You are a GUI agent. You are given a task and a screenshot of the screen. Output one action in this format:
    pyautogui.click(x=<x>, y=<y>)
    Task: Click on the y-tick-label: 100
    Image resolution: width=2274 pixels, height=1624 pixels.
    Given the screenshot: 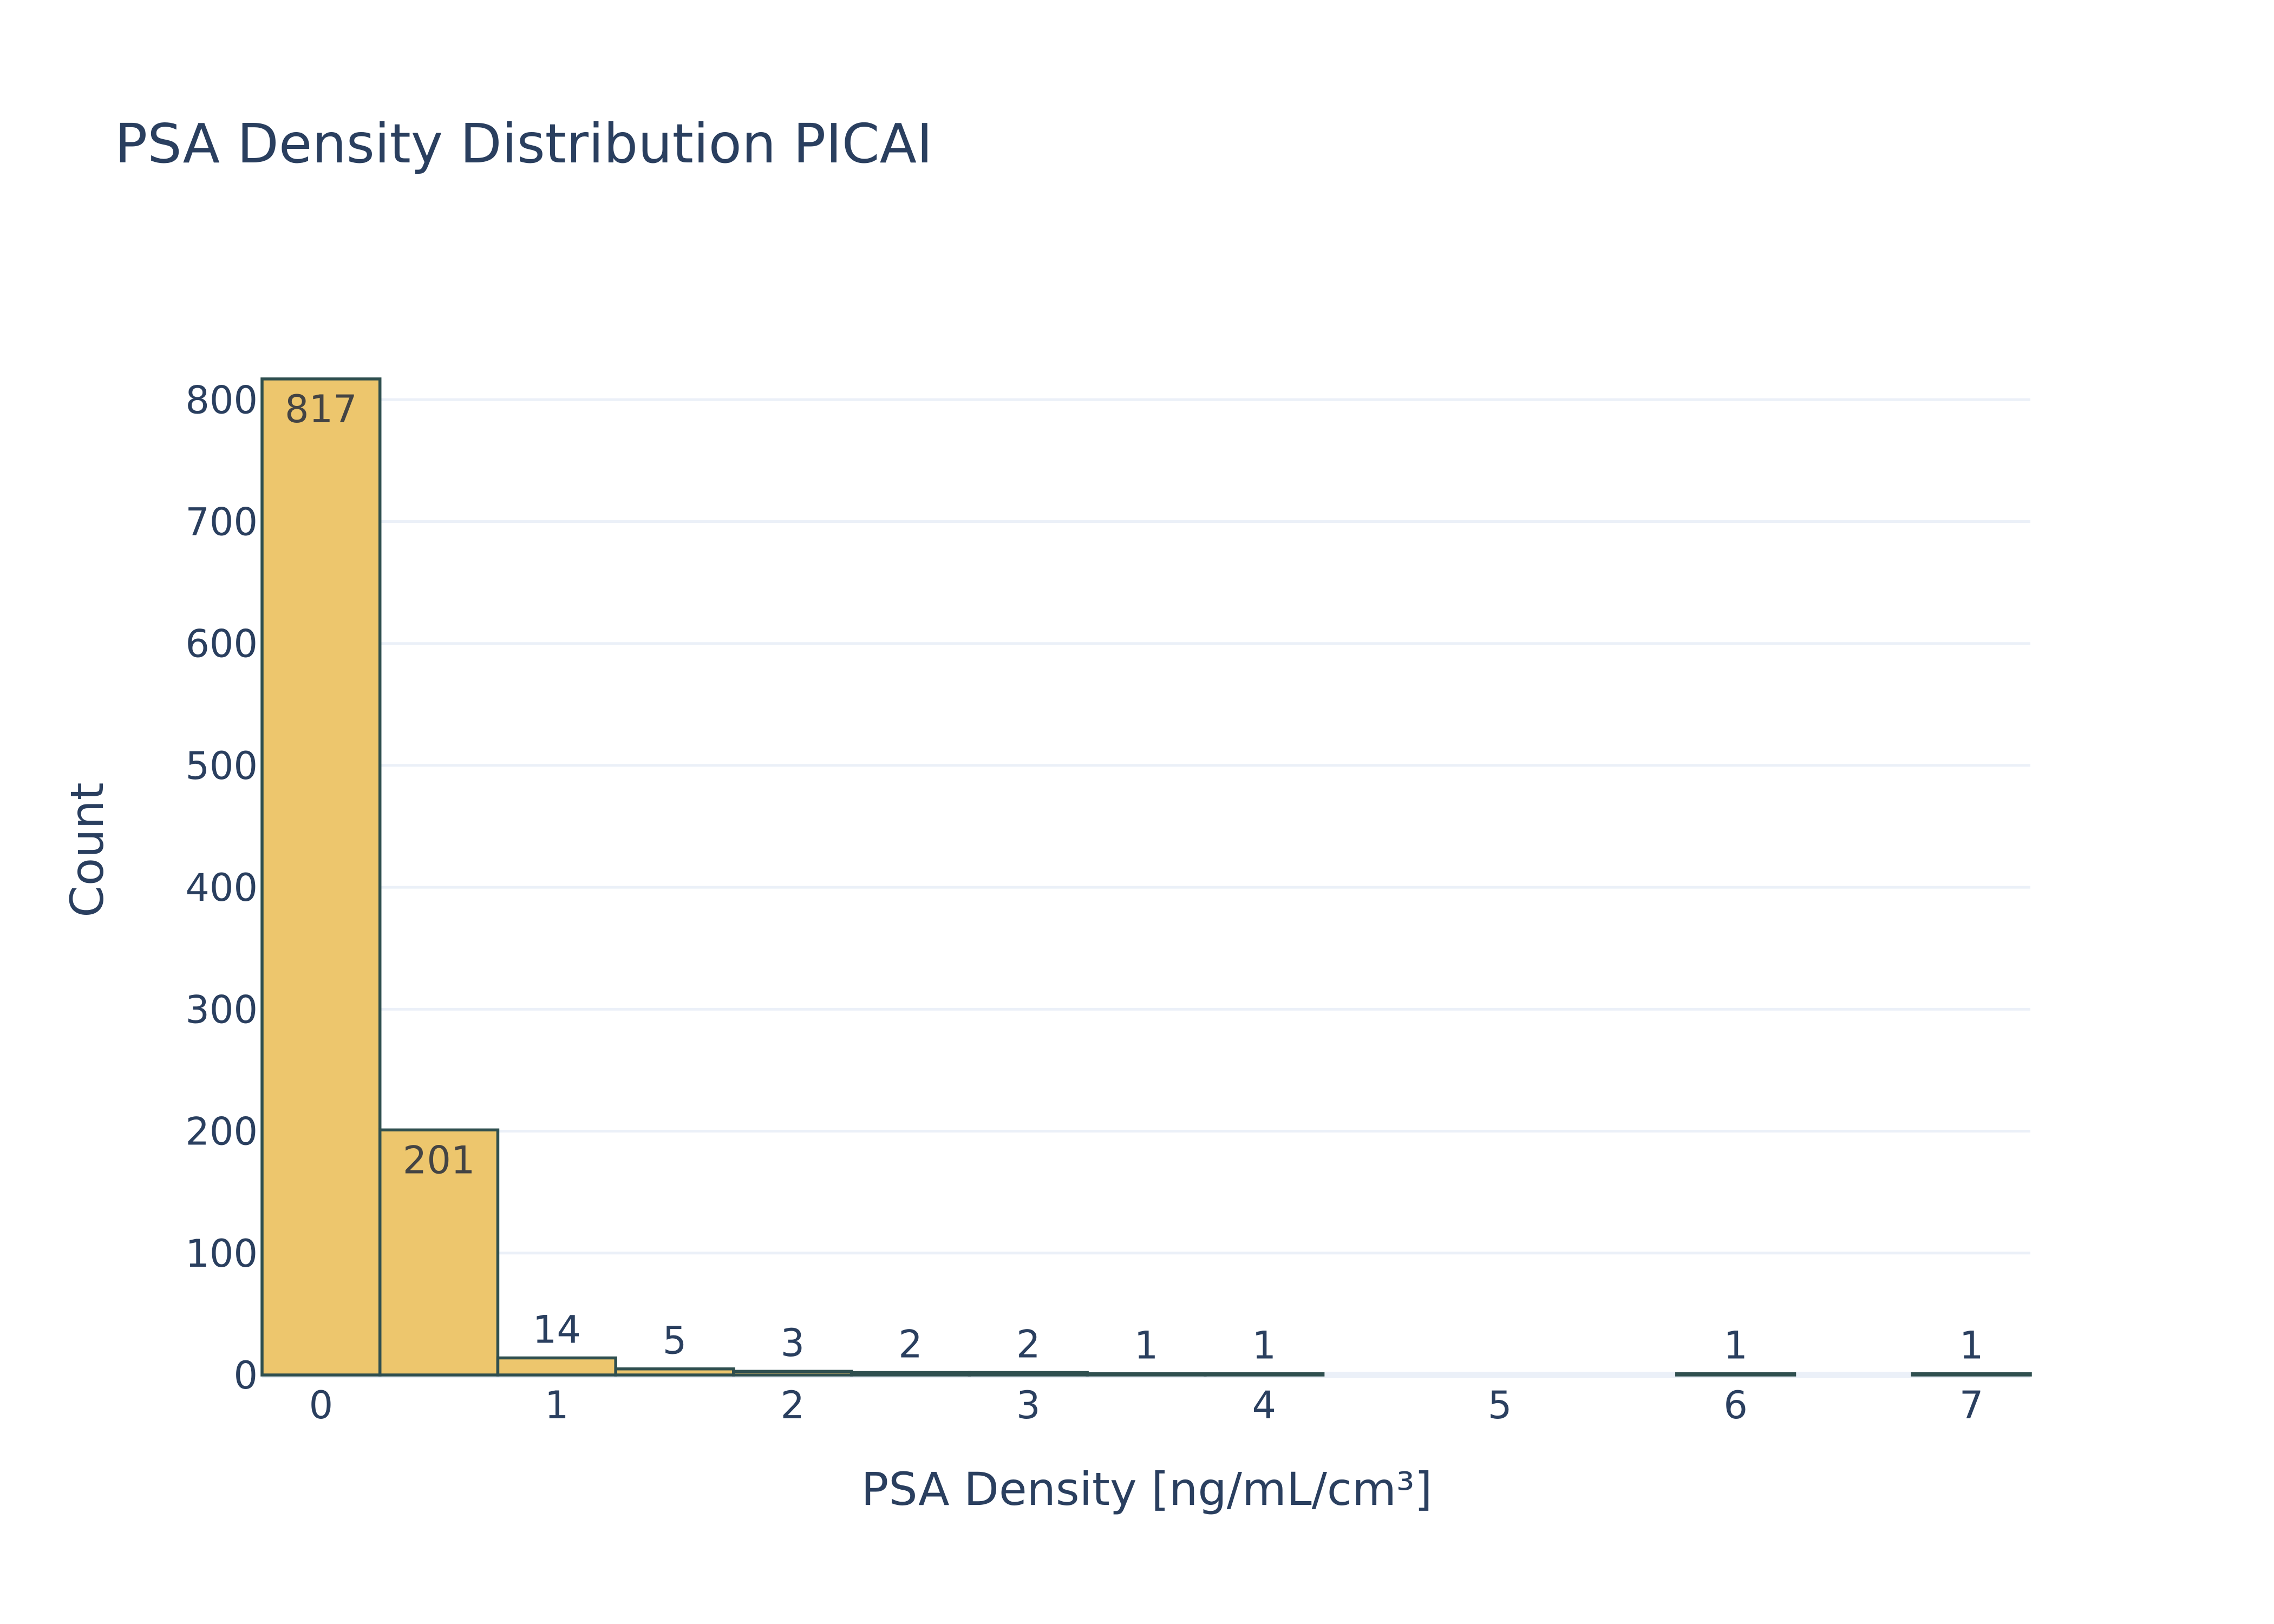 What is the action you would take?
    pyautogui.click(x=222, y=1254)
    